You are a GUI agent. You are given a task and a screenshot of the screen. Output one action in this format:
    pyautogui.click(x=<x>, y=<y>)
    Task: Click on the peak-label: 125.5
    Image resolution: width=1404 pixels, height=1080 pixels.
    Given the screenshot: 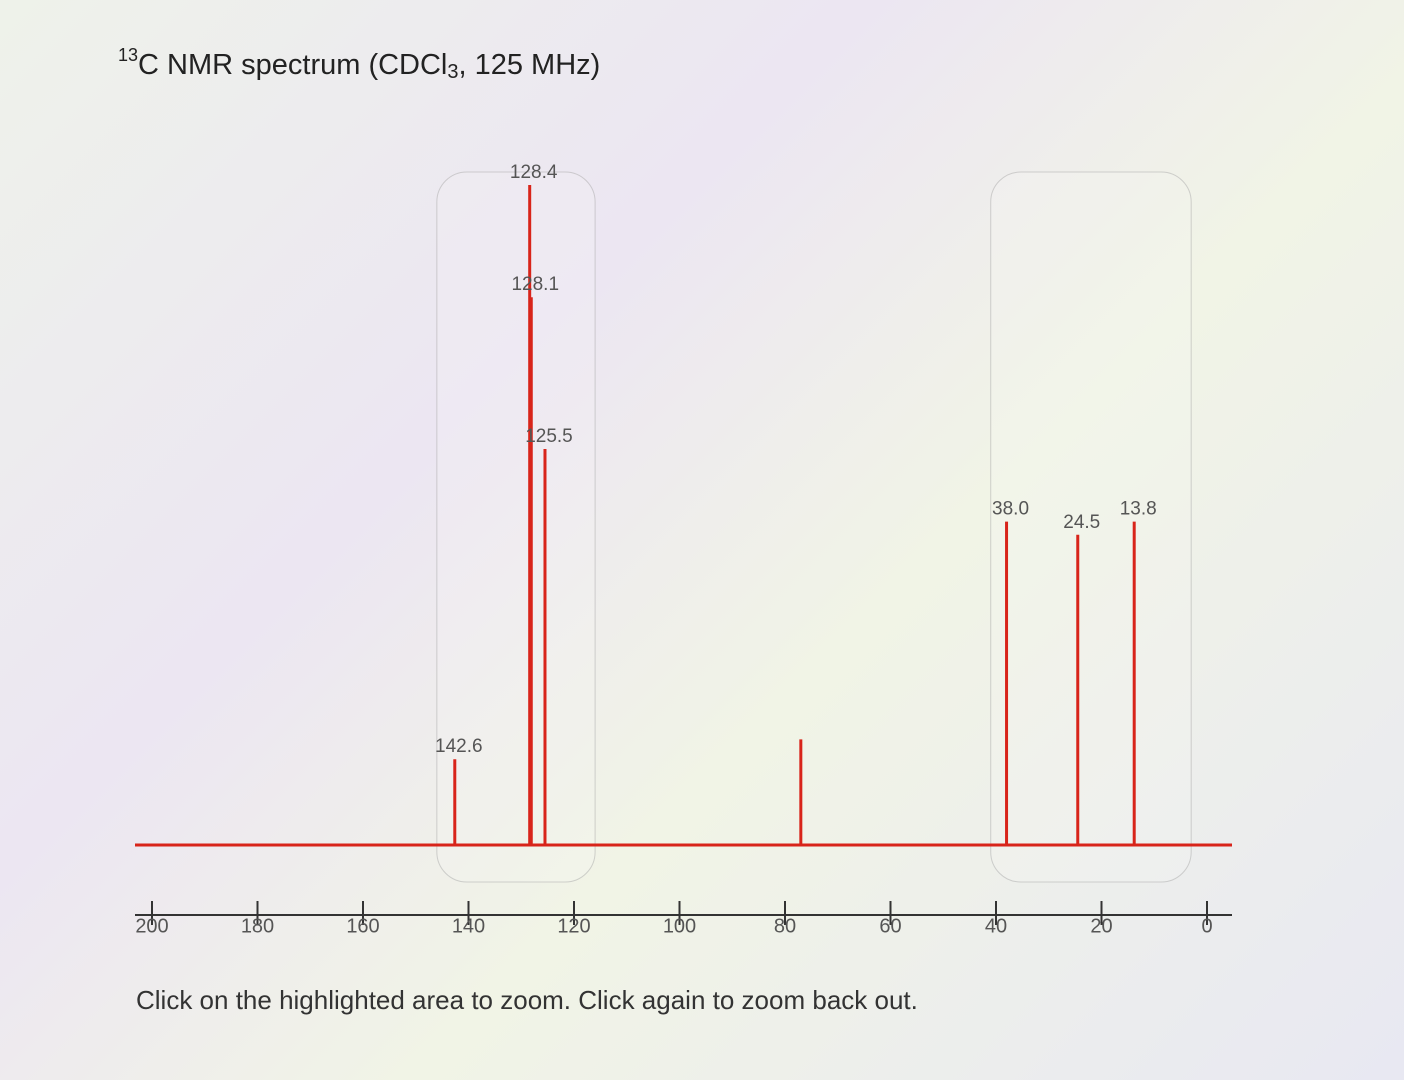 What is the action you would take?
    pyautogui.click(x=549, y=436)
    